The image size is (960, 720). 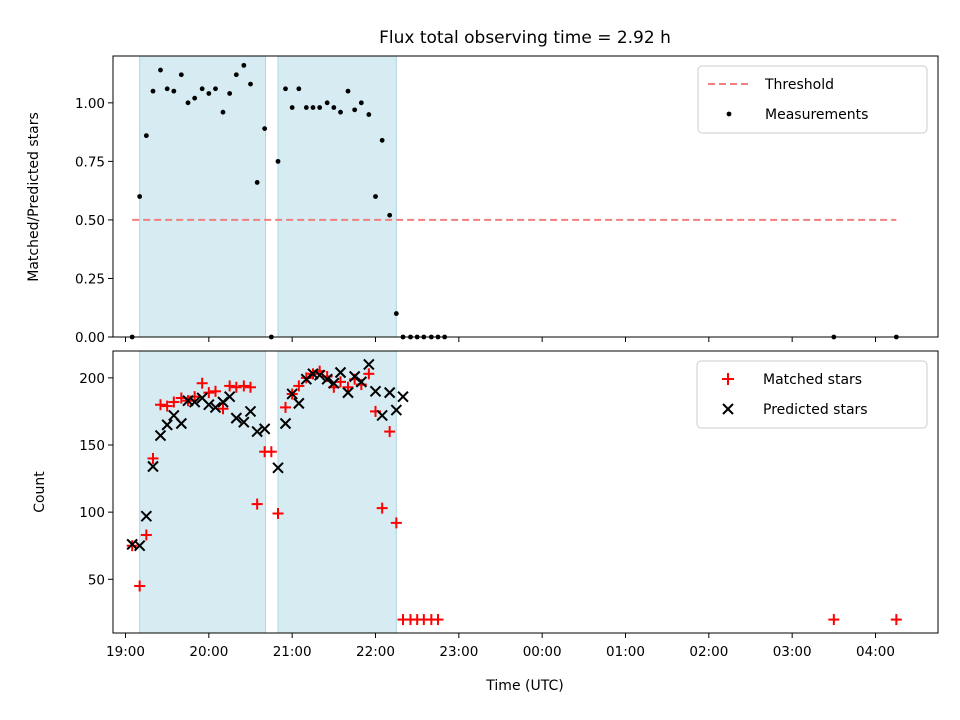 What do you see at coordinates (812, 380) in the screenshot?
I see `legend-matched-label: Matched stars` at bounding box center [812, 380].